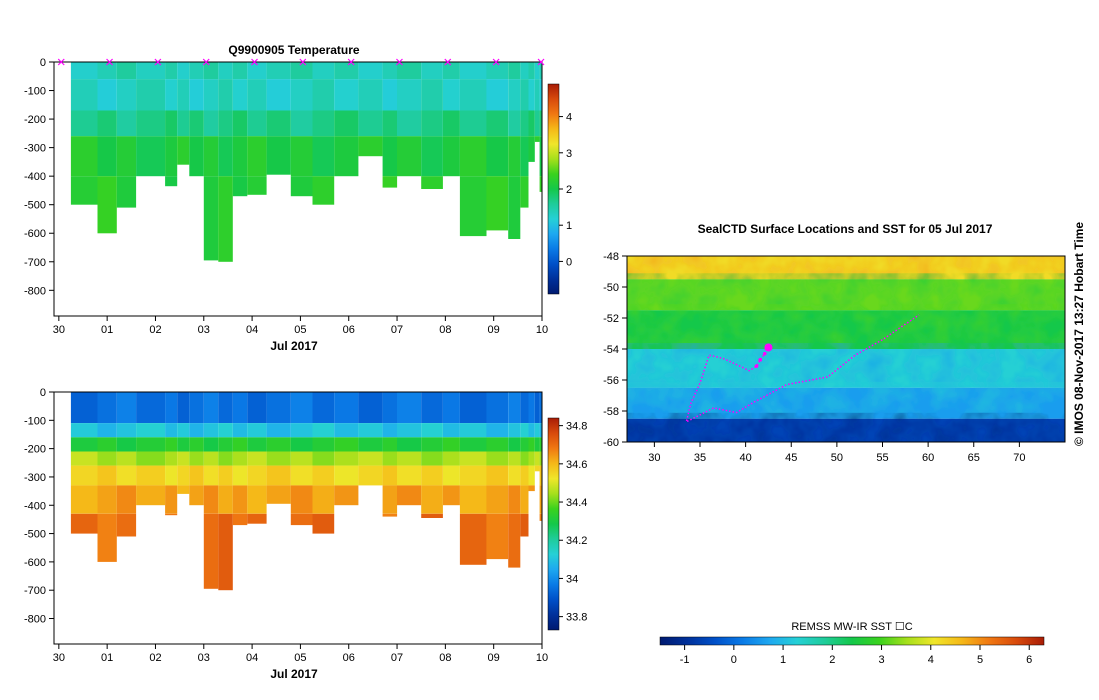 This screenshot has width=1099, height=700. I want to click on colorbar-tick-label: 34.4, so click(576, 503).